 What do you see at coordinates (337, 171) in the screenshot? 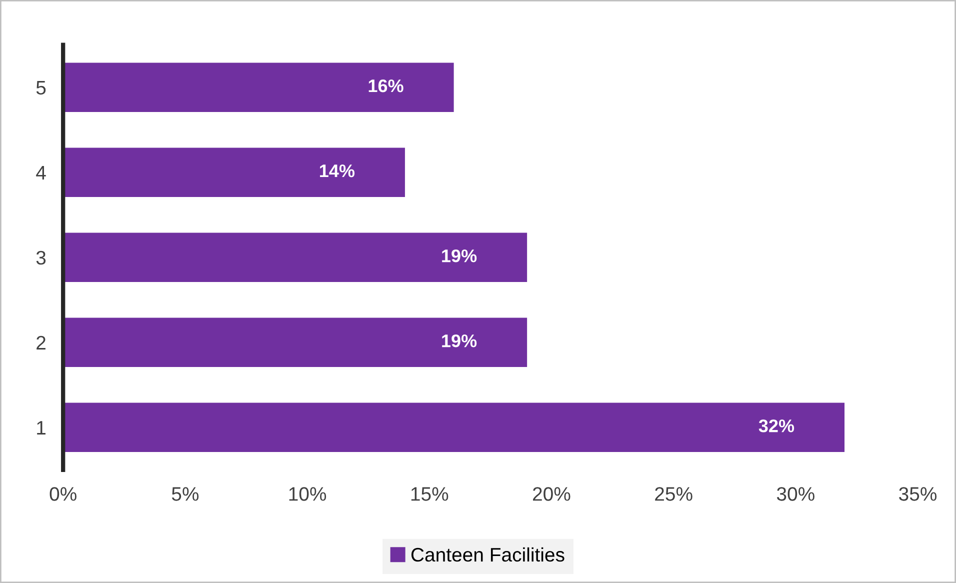
I see `data-label: 14%` at bounding box center [337, 171].